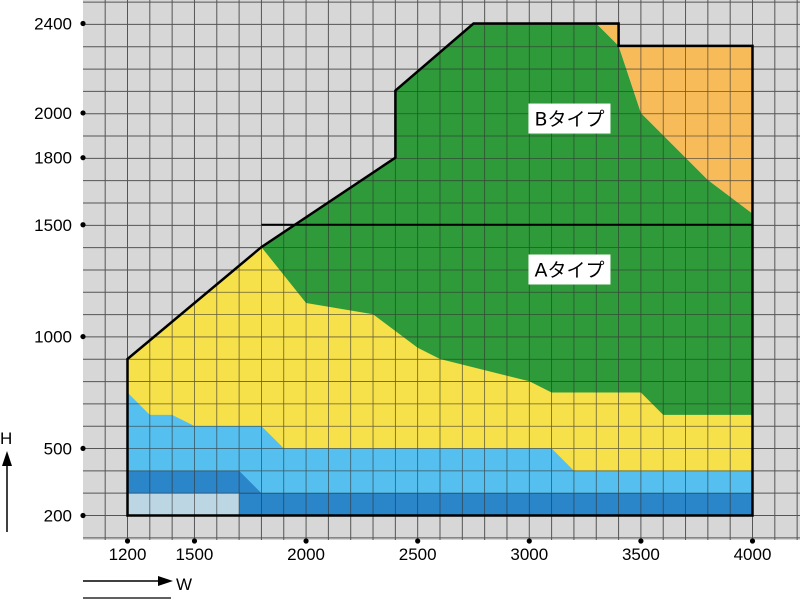 The image size is (800, 600). I want to click on y-tick-label: 200, so click(58, 516).